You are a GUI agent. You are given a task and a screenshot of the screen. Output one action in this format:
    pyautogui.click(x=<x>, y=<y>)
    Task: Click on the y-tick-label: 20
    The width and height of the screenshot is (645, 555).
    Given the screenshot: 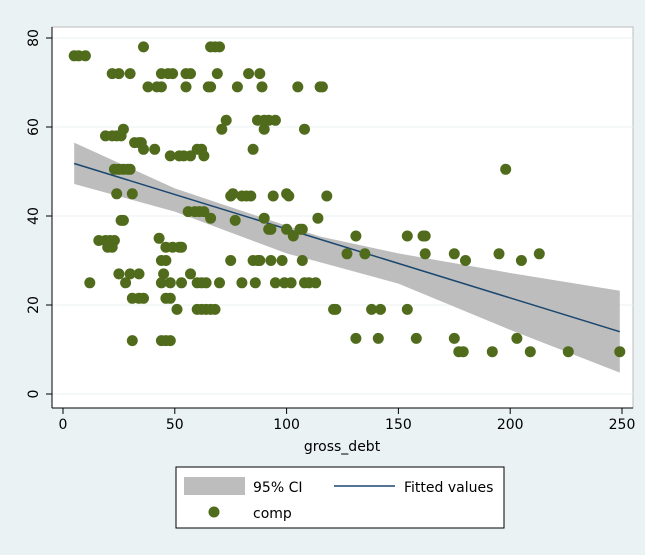 What is the action you would take?
    pyautogui.click(x=34, y=305)
    